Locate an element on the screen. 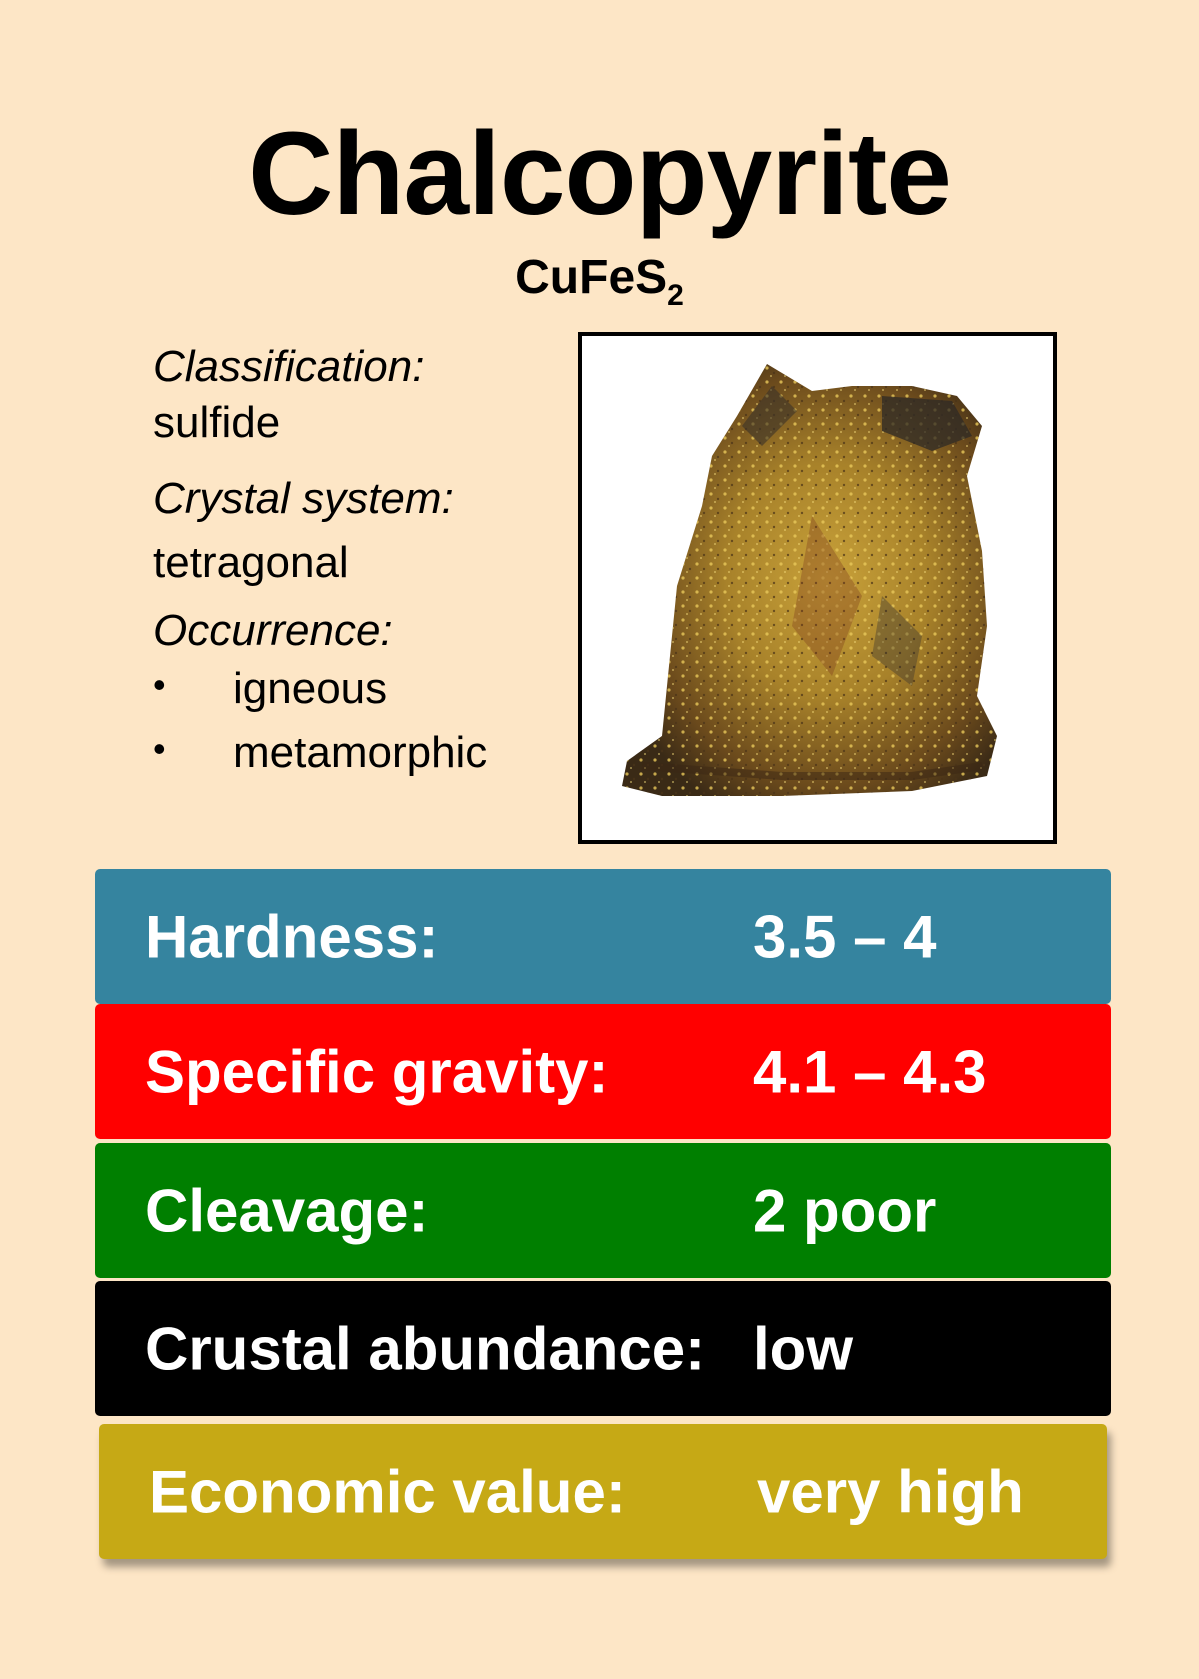 This screenshot has height=1679, width=1199. hardness-label: Hardness: is located at coordinates (292, 936).